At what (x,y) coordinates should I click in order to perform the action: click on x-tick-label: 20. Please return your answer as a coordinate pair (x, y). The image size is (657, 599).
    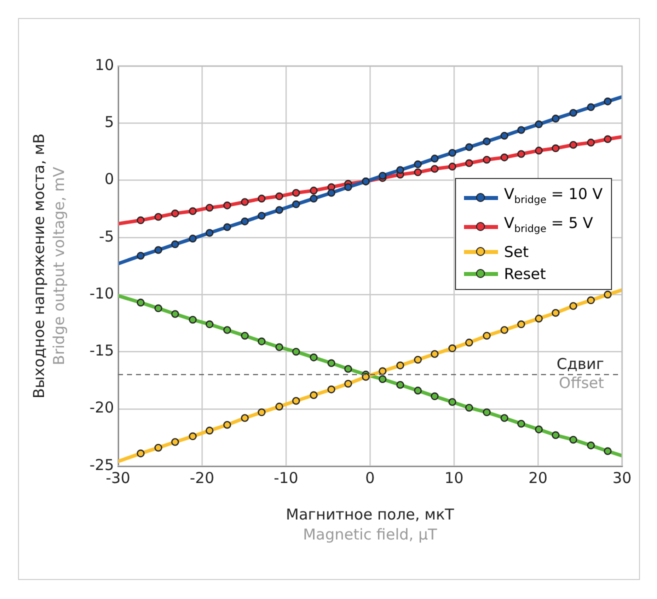
    Looking at the image, I should click on (538, 477).